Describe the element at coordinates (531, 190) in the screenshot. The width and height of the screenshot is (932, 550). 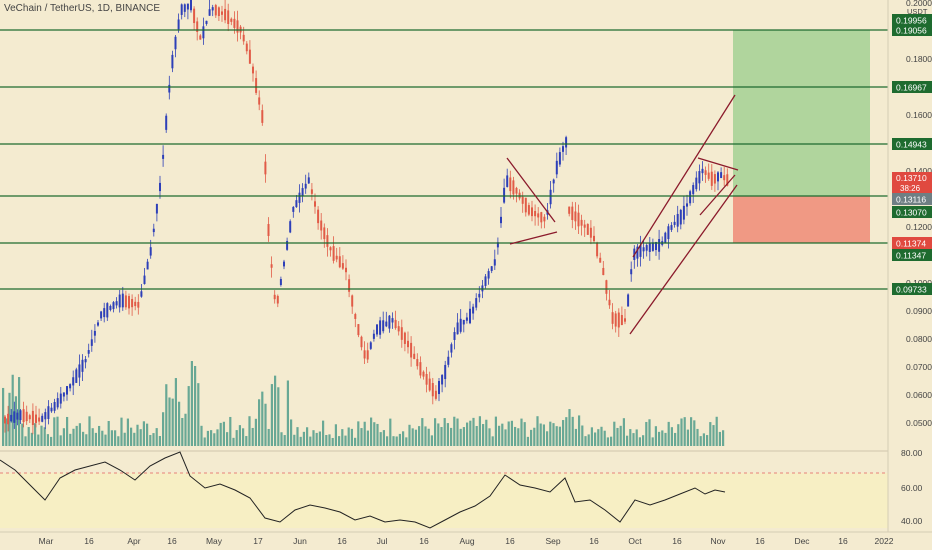
I see `flag-upper-line` at that location.